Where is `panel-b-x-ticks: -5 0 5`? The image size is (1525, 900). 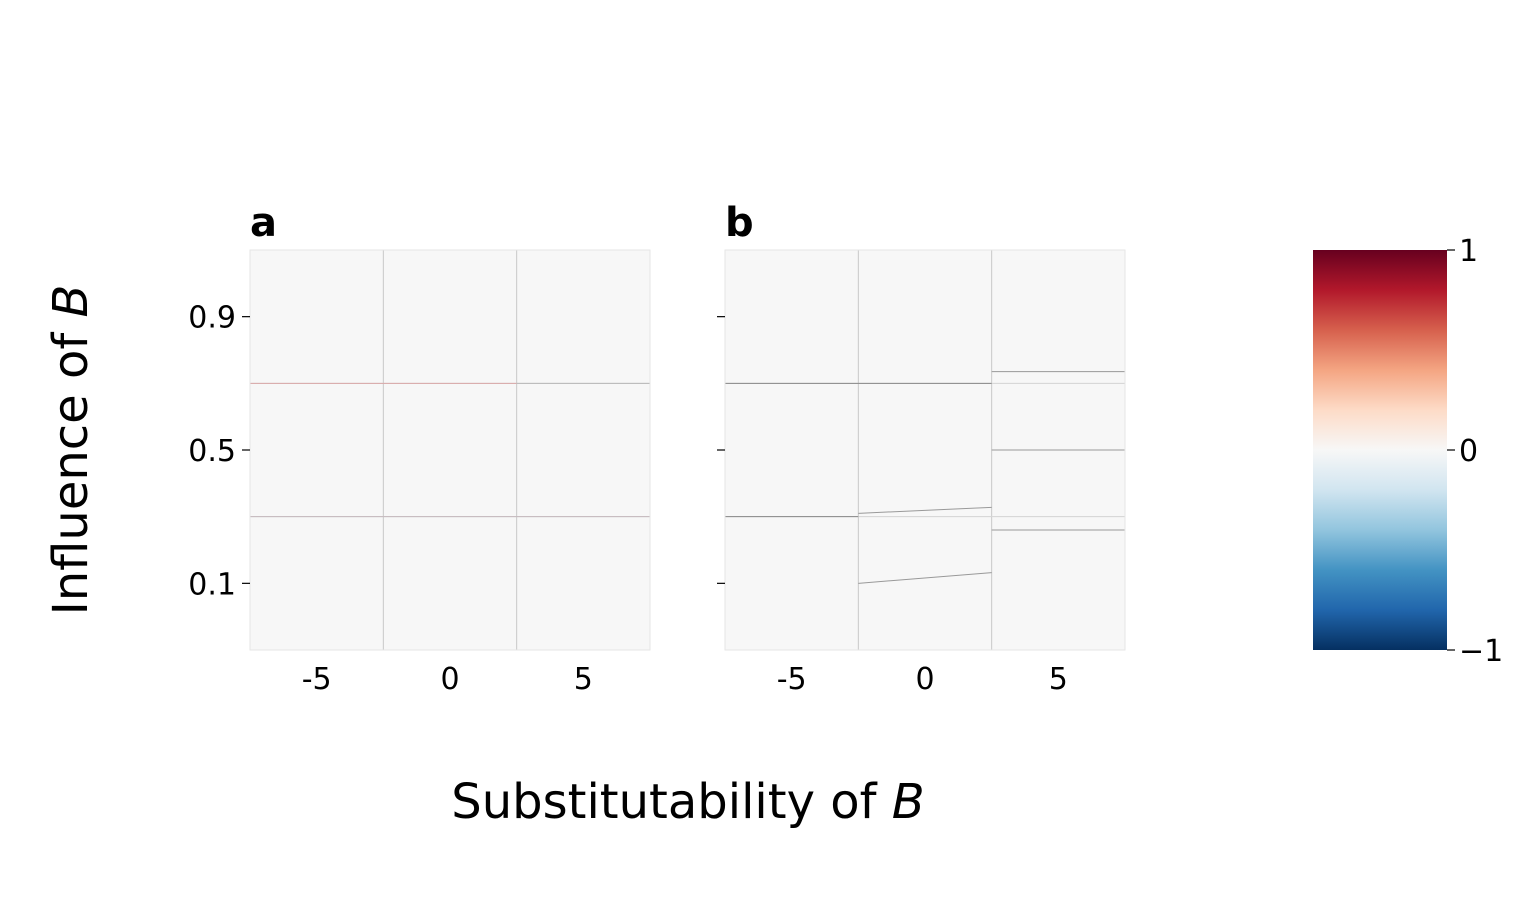
panel-b-x-ticks: -5 0 5 is located at coordinates (922, 679).